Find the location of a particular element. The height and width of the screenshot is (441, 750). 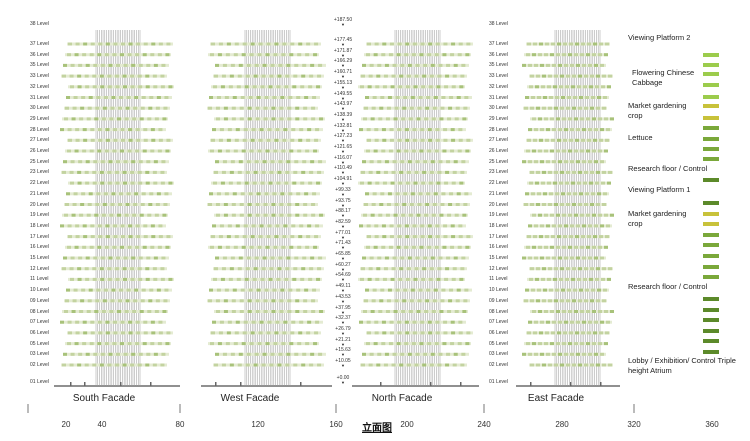

elevation-value: +171.87 ▼ is located at coordinates (343, 52).